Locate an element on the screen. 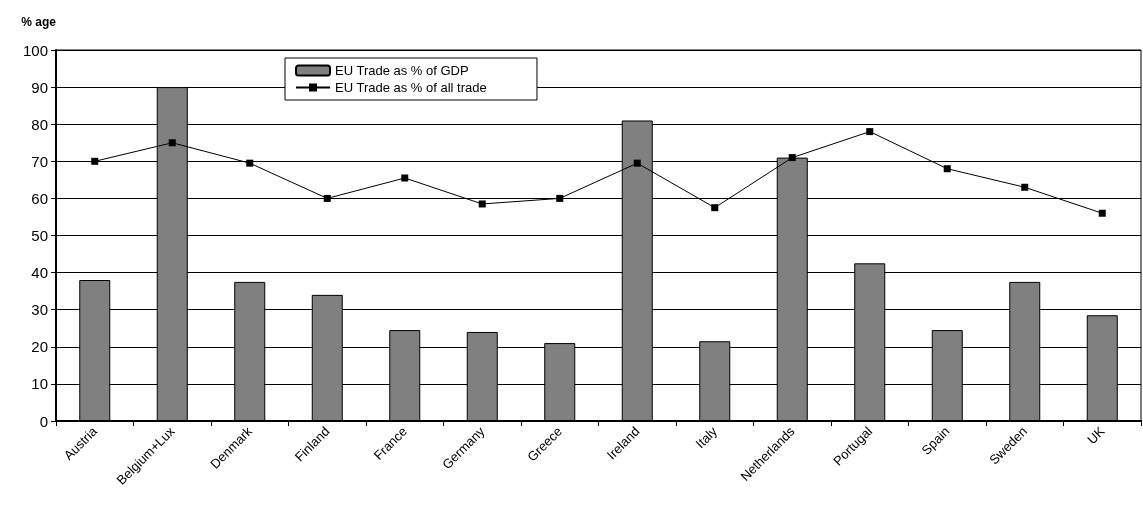  y-tick-label: 20 is located at coordinates (39, 347).